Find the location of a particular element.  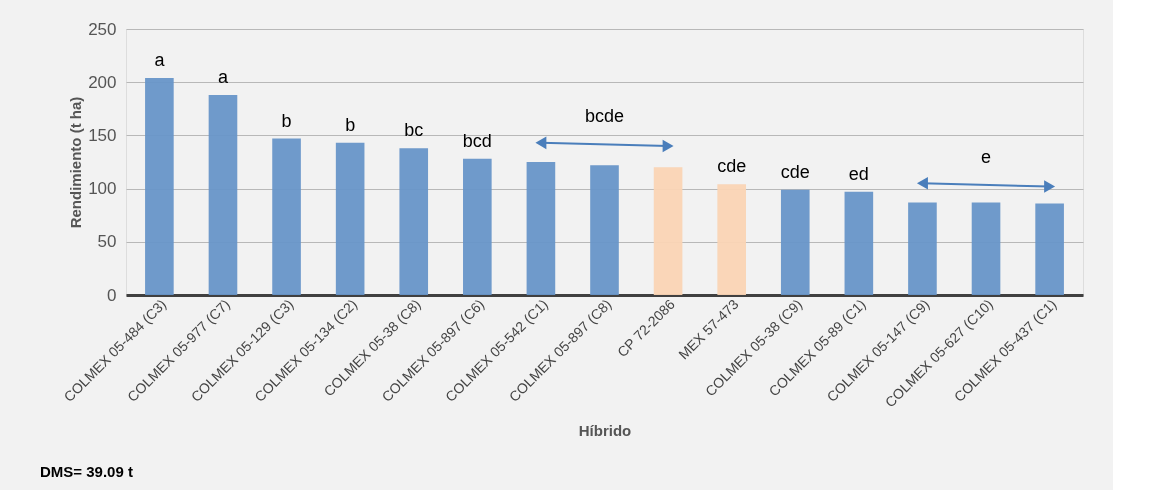

annotation: e is located at coordinates (986, 156).